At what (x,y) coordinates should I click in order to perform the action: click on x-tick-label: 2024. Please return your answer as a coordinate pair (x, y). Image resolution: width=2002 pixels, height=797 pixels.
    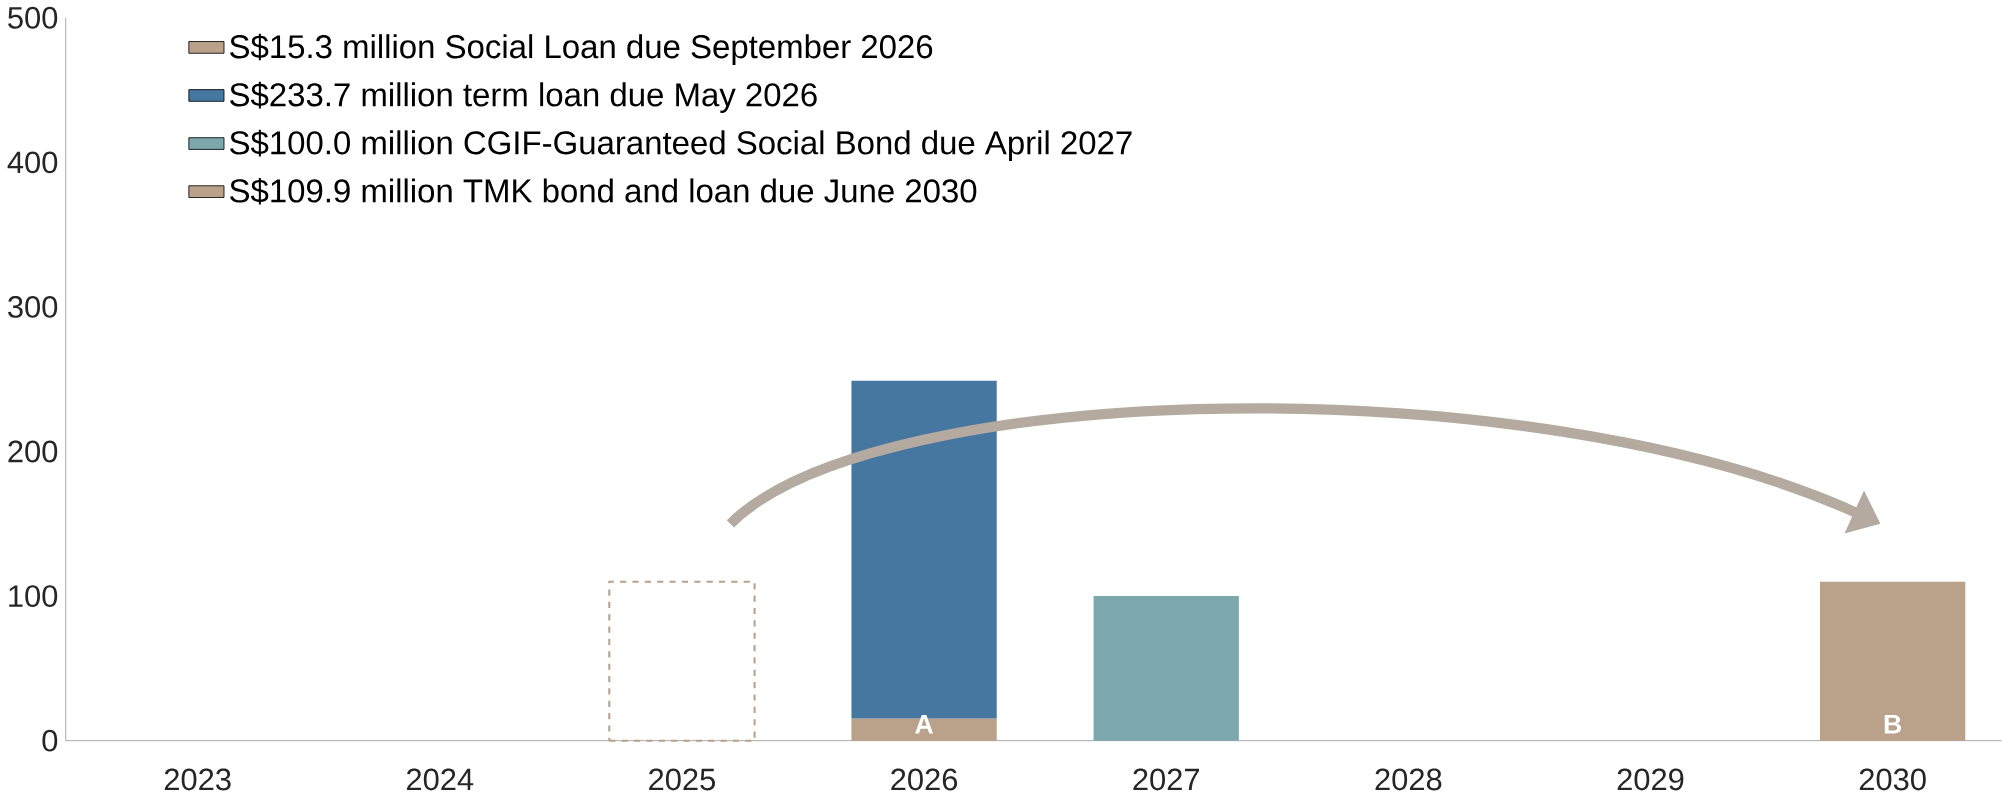
    Looking at the image, I should click on (440, 779).